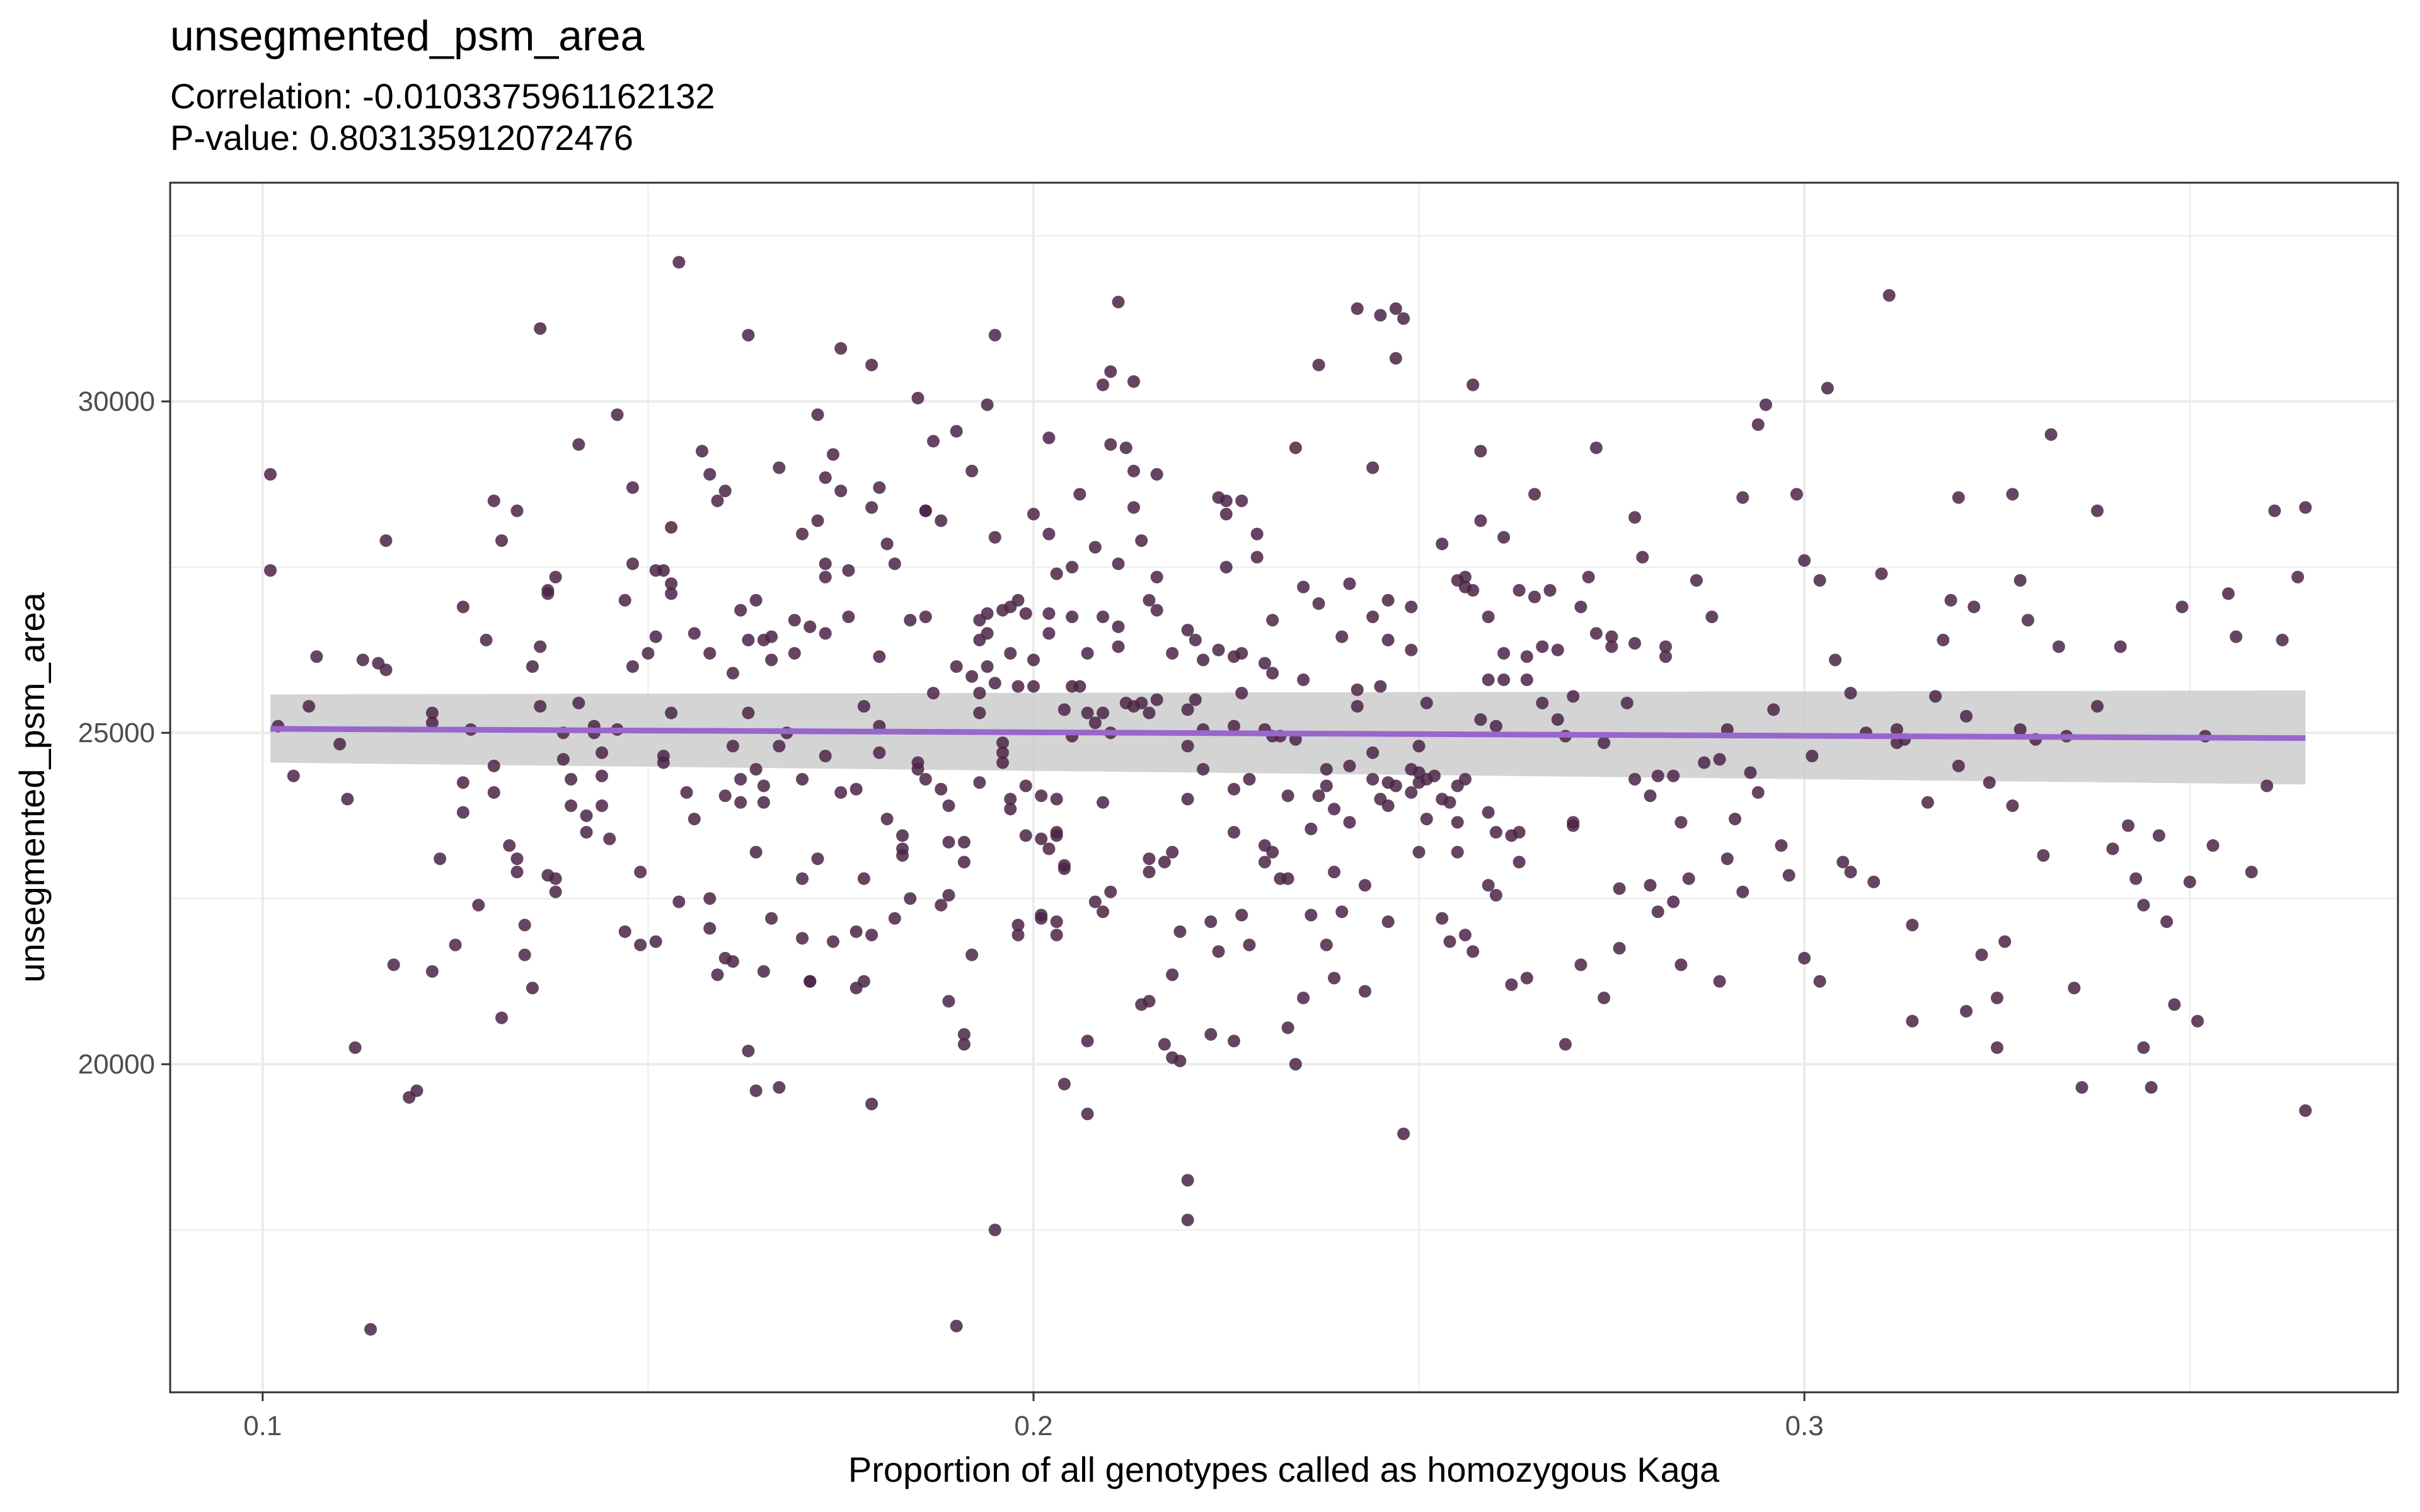 This screenshot has height=1512, width=2420. What do you see at coordinates (117, 1064) in the screenshot?
I see `y-tick-label: 20000` at bounding box center [117, 1064].